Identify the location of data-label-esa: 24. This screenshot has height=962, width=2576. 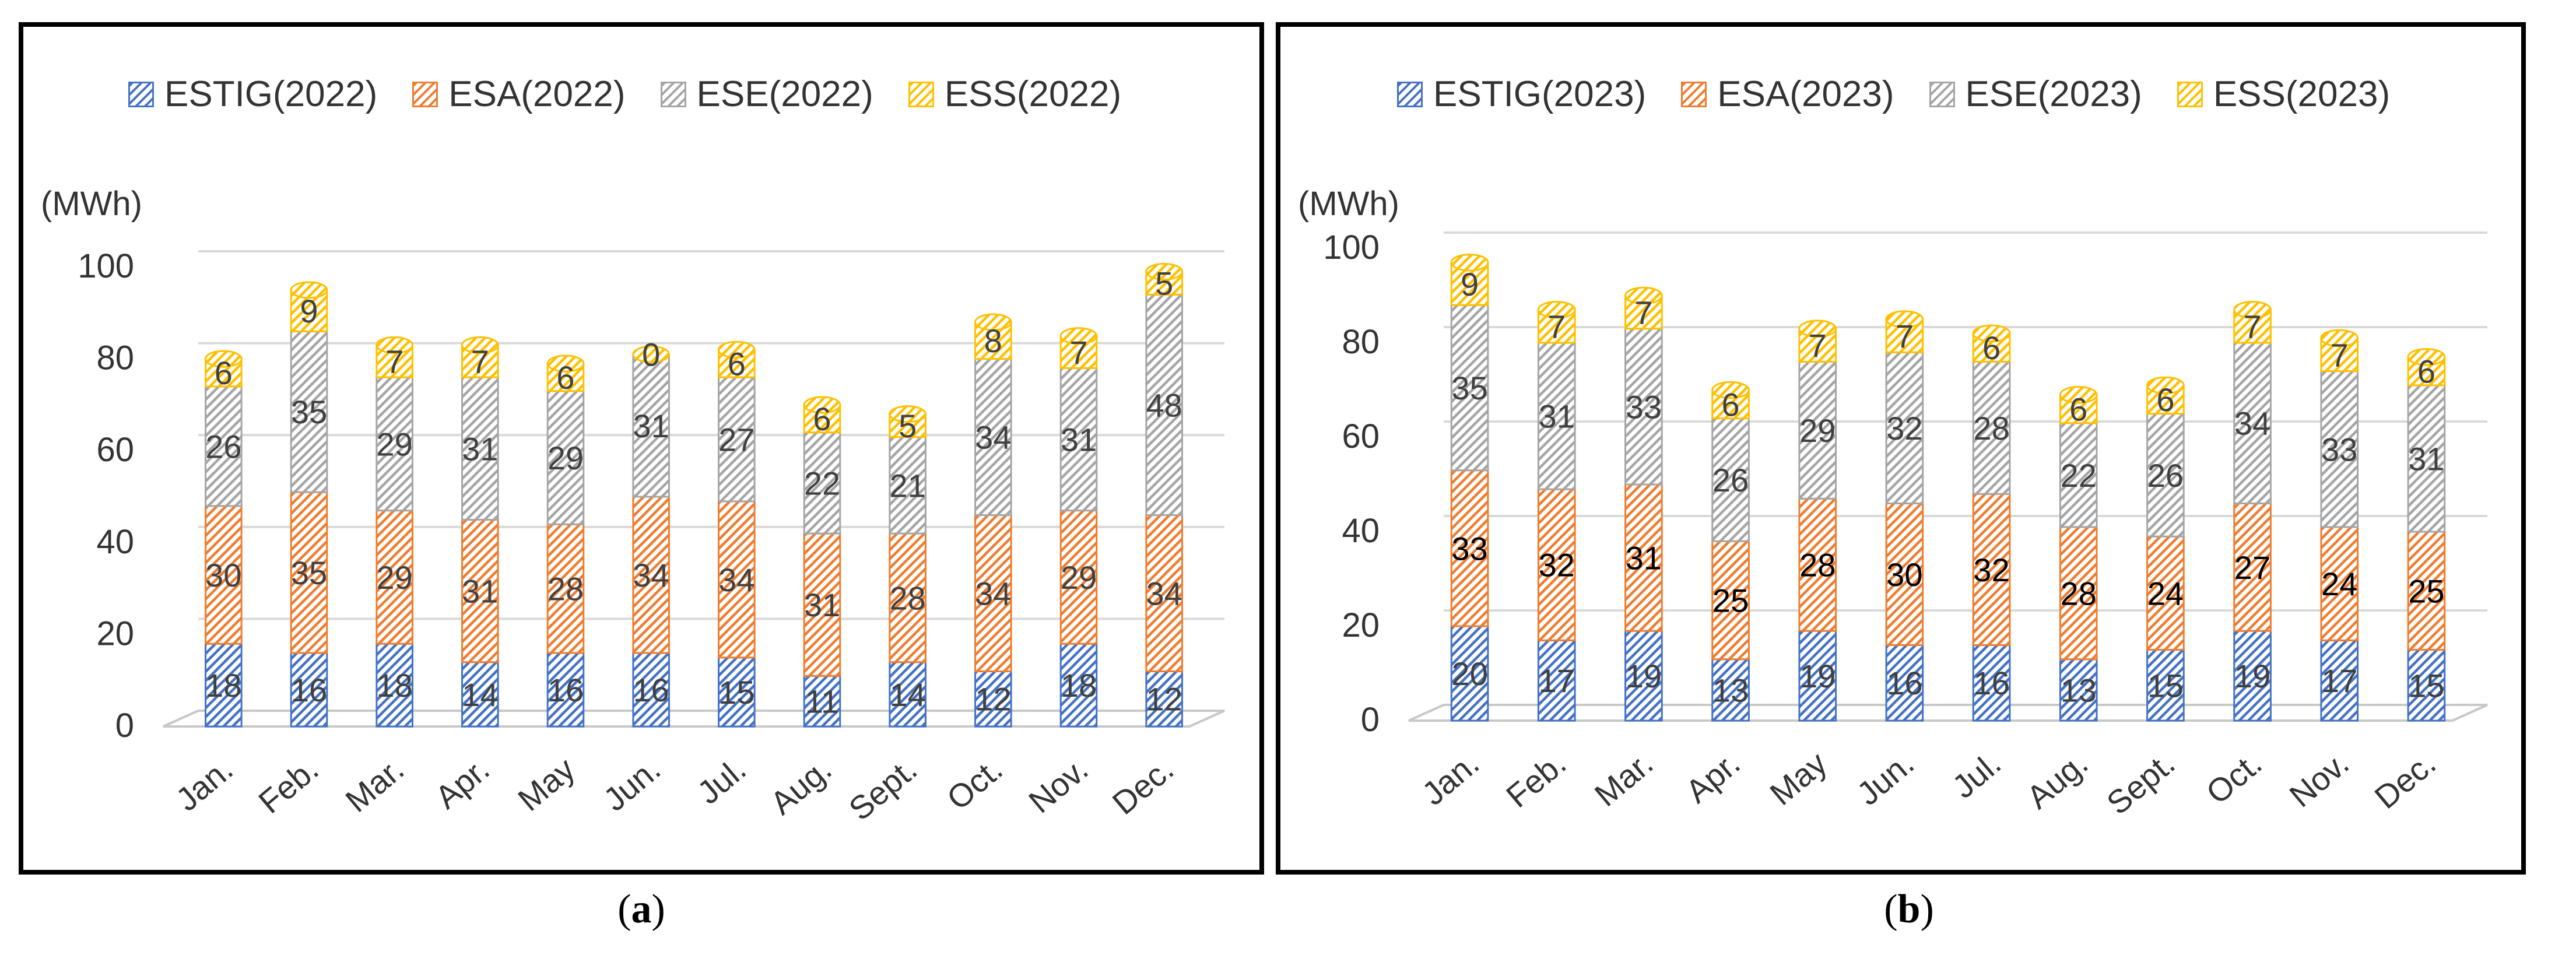
(2339, 584).